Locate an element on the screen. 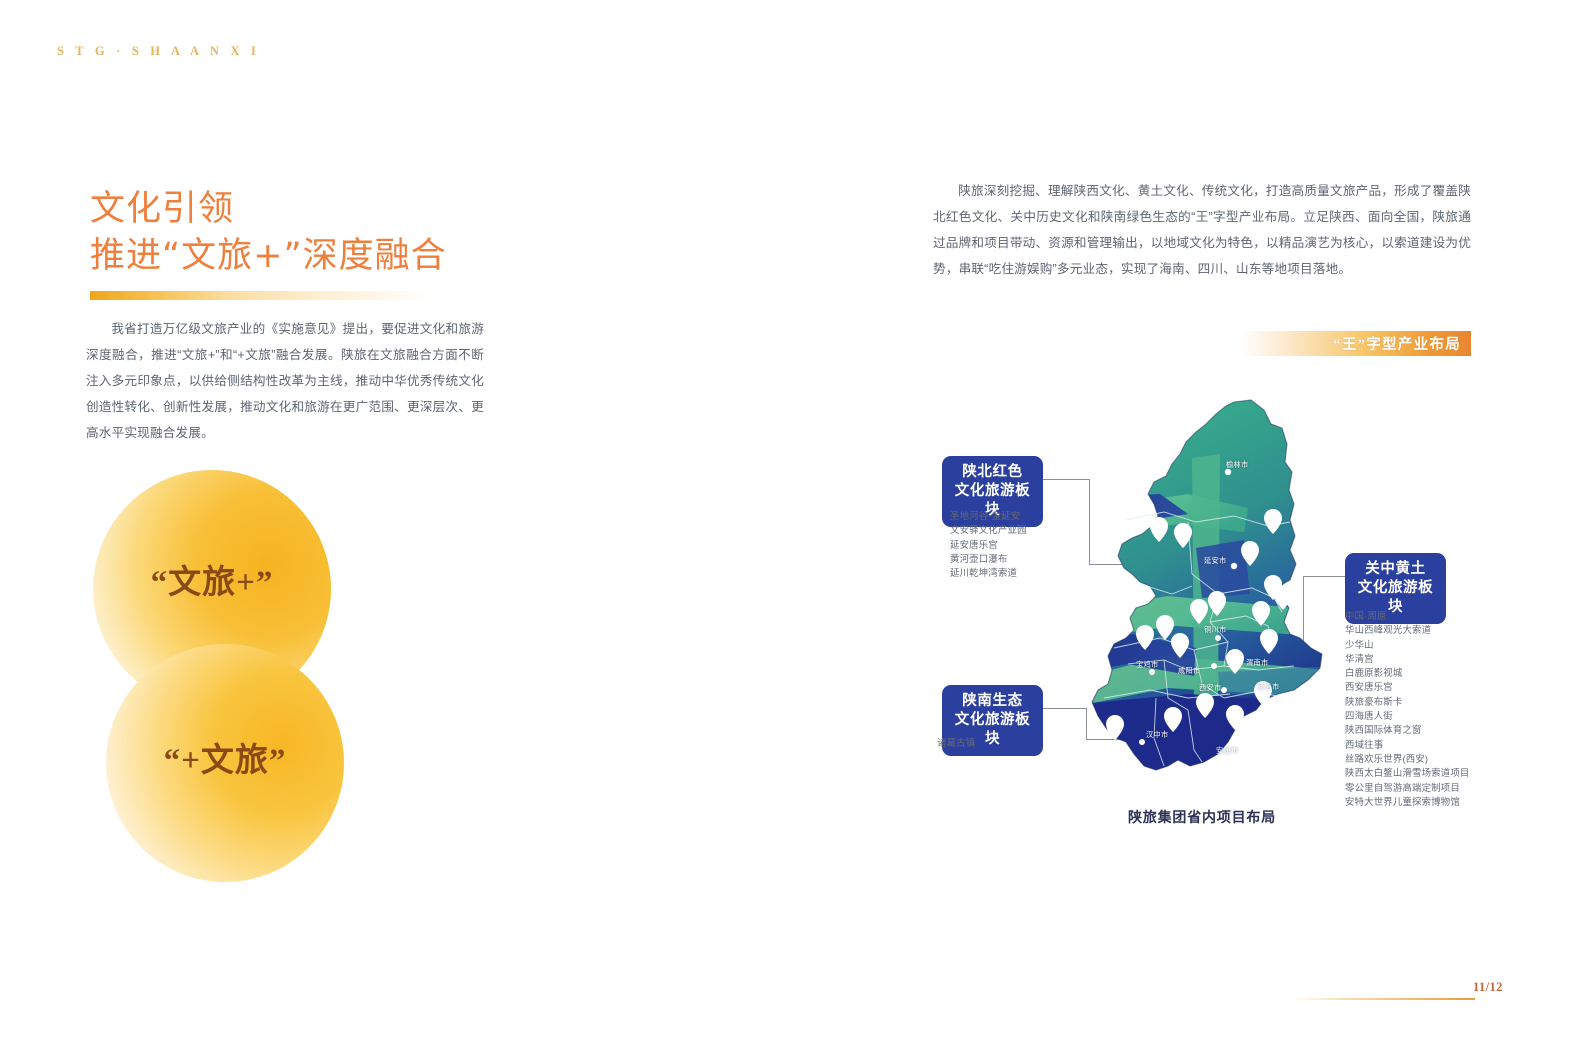 Image resolution: width=1587 pixels, height=1058 pixels. project-list-item: 黄河壶口瀑布 is located at coordinates (979, 558).